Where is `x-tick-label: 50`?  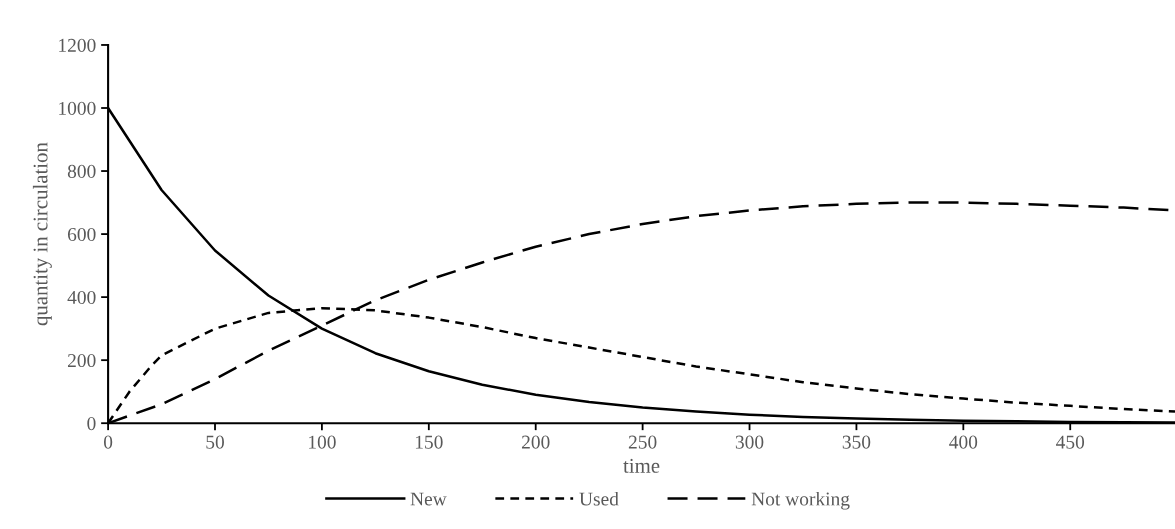
x-tick-label: 50 is located at coordinates (215, 442).